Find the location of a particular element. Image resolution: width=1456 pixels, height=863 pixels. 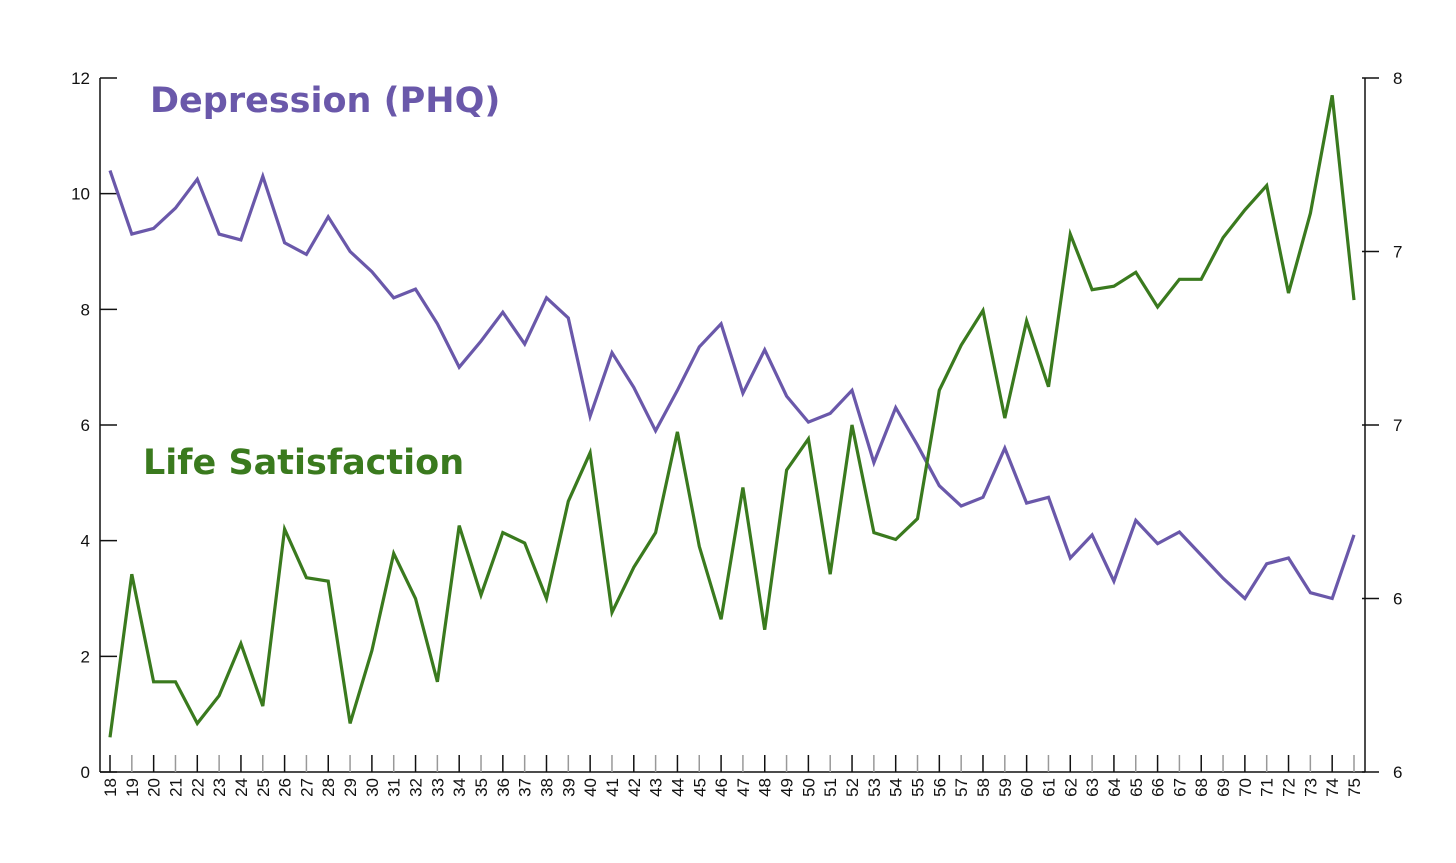

x-tick-label: 38 is located at coordinates (546, 787).